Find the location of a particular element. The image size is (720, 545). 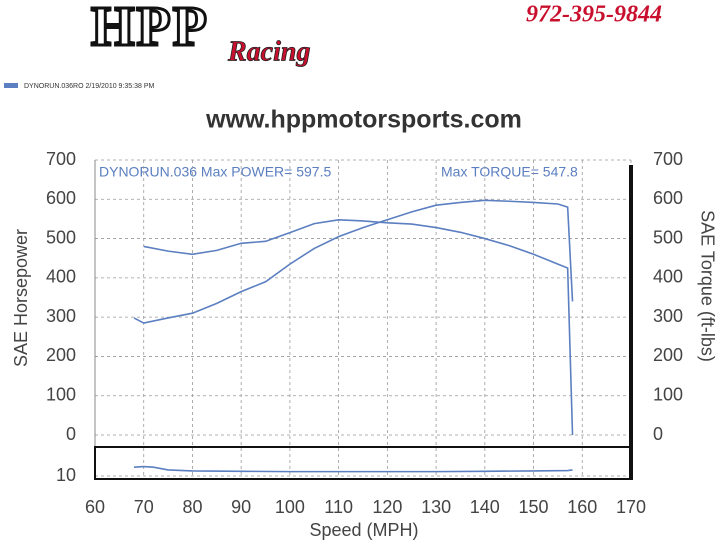

x-tick-label: 130 is located at coordinates (436, 507).